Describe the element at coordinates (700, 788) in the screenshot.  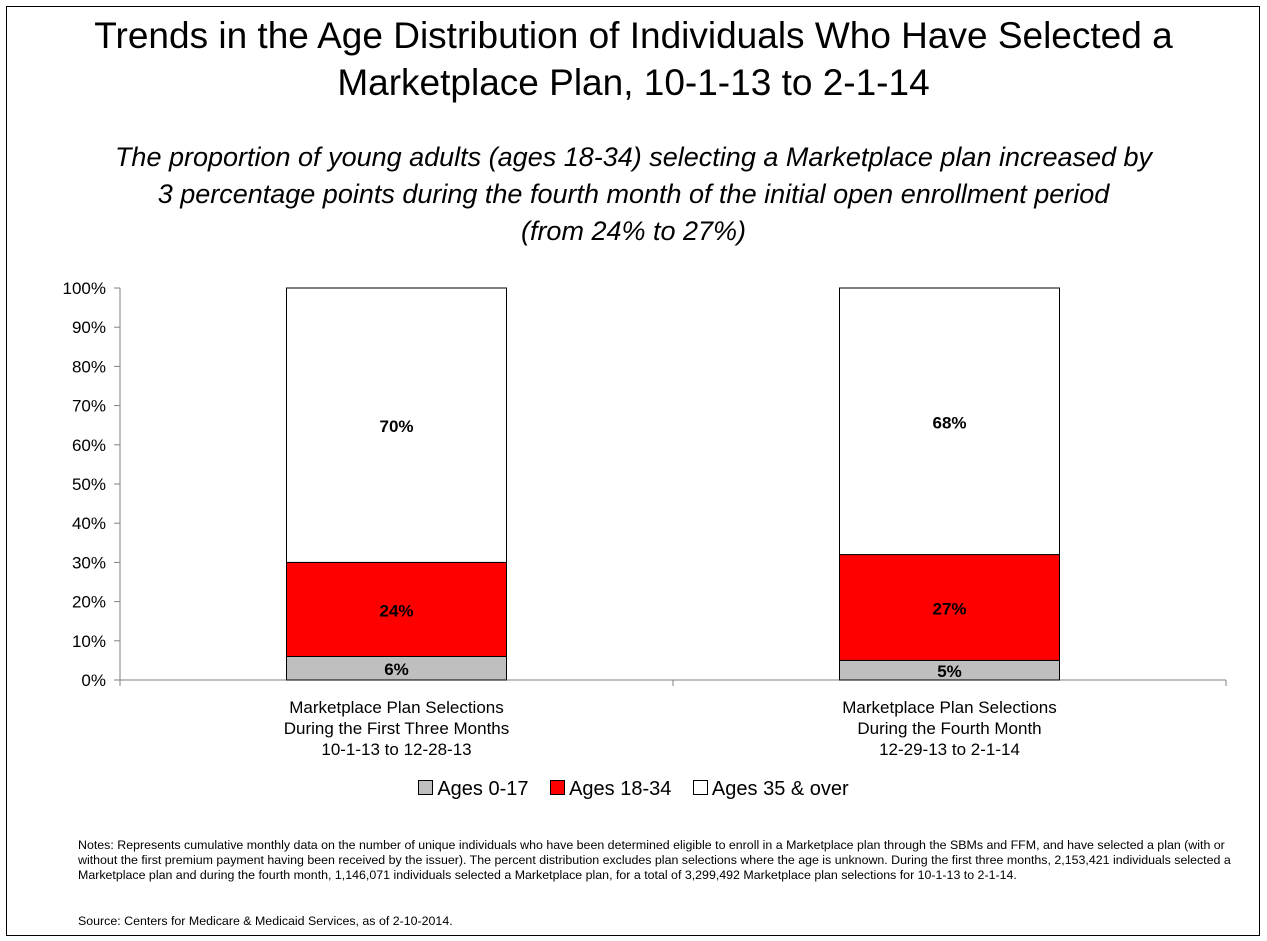
I see `legend-swatch-white` at that location.